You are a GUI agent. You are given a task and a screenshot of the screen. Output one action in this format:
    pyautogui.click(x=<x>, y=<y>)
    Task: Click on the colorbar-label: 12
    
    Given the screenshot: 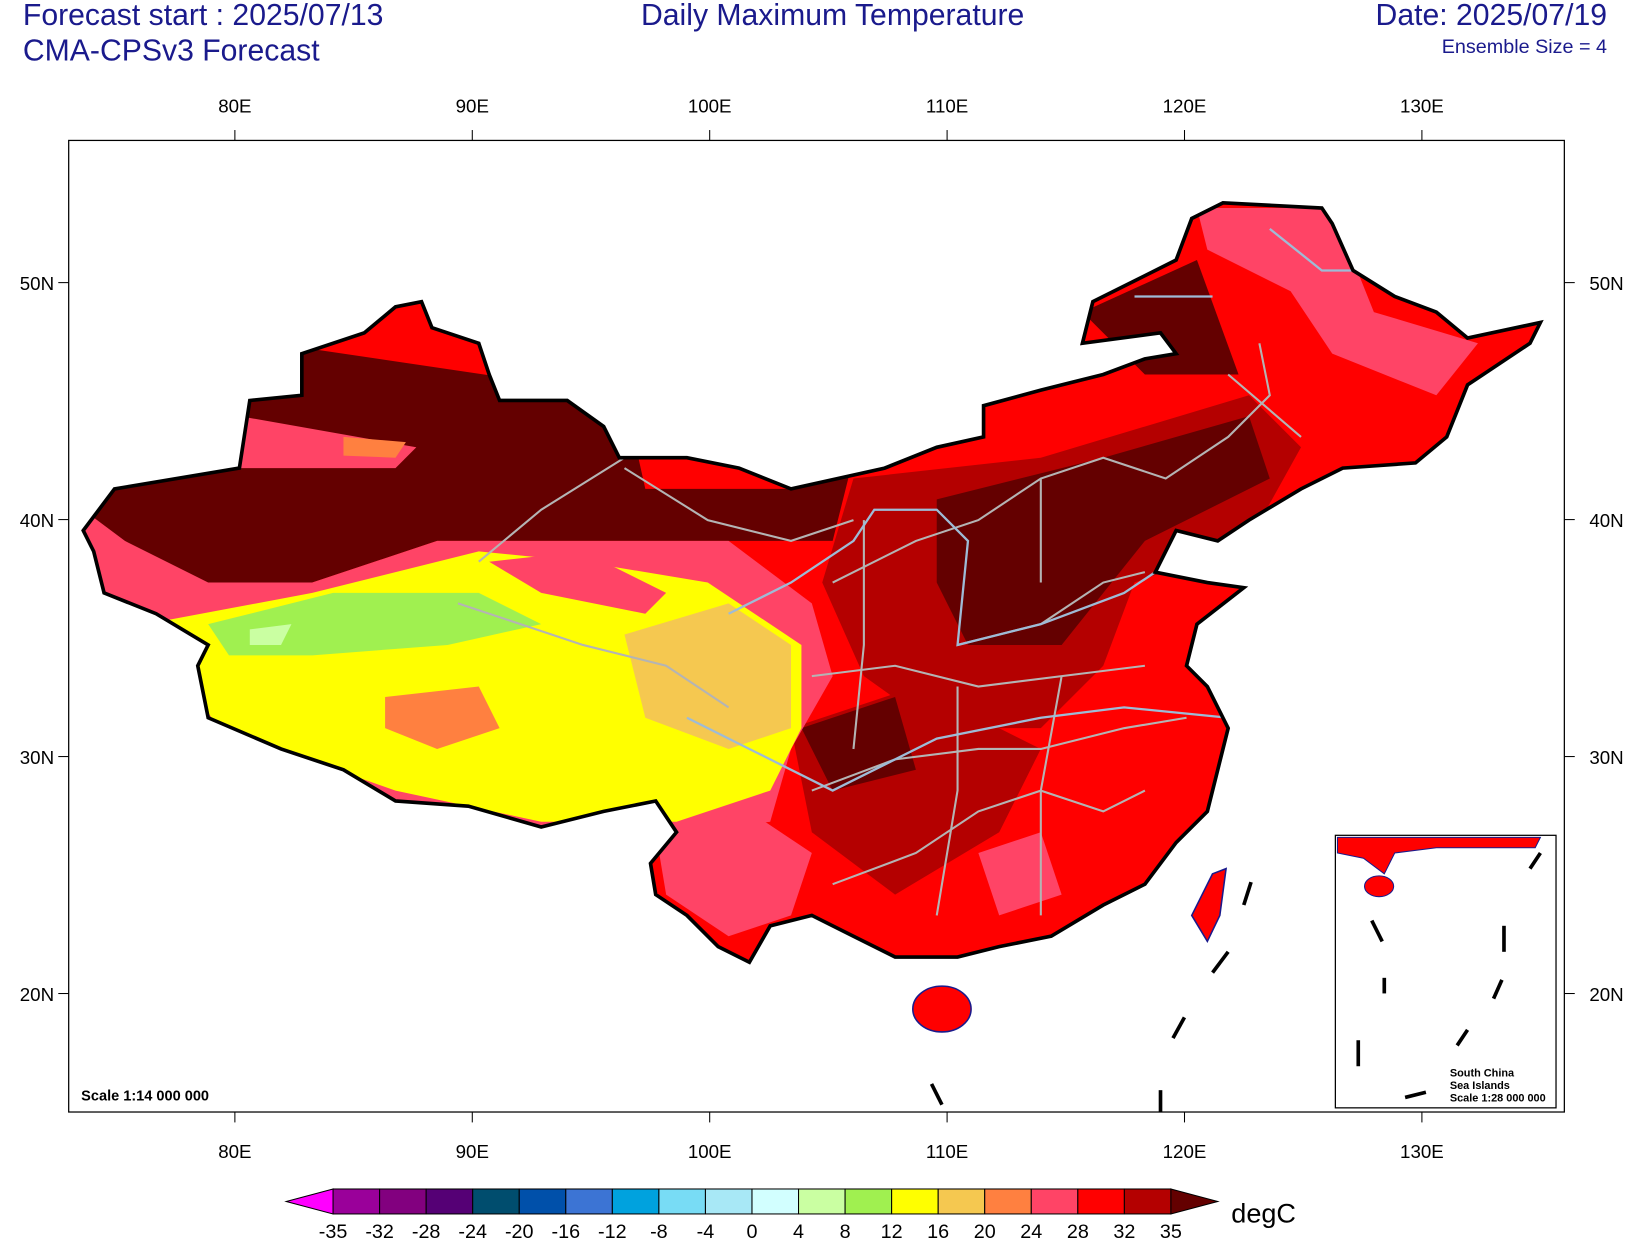 What is the action you would take?
    pyautogui.click(x=892, y=1231)
    